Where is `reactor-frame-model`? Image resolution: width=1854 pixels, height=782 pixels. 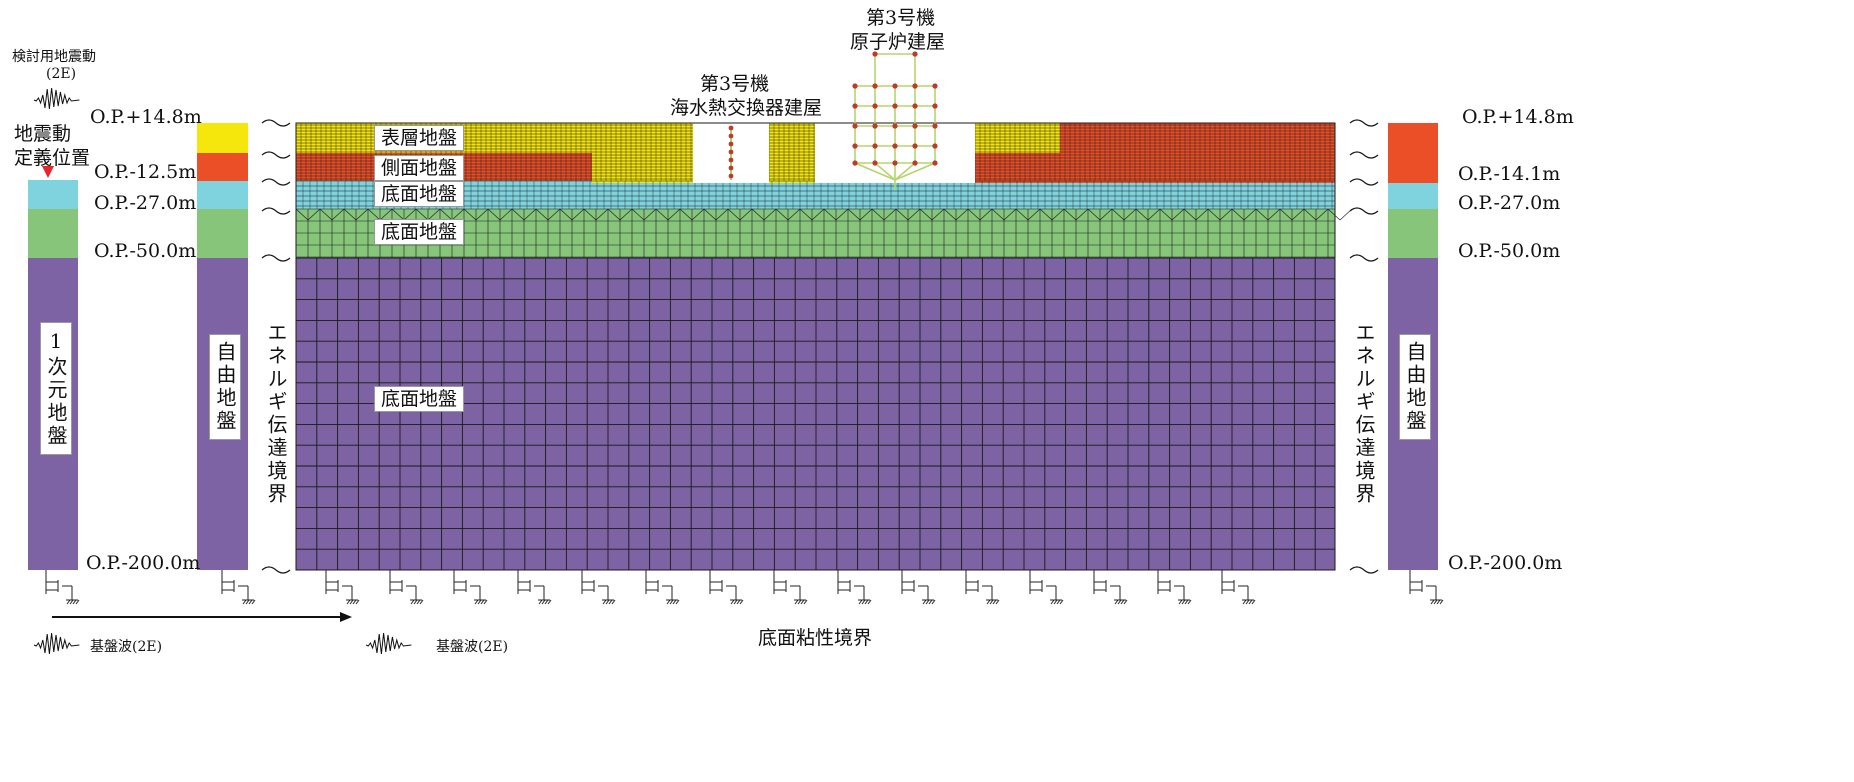 reactor-frame-model is located at coordinates (895, 120).